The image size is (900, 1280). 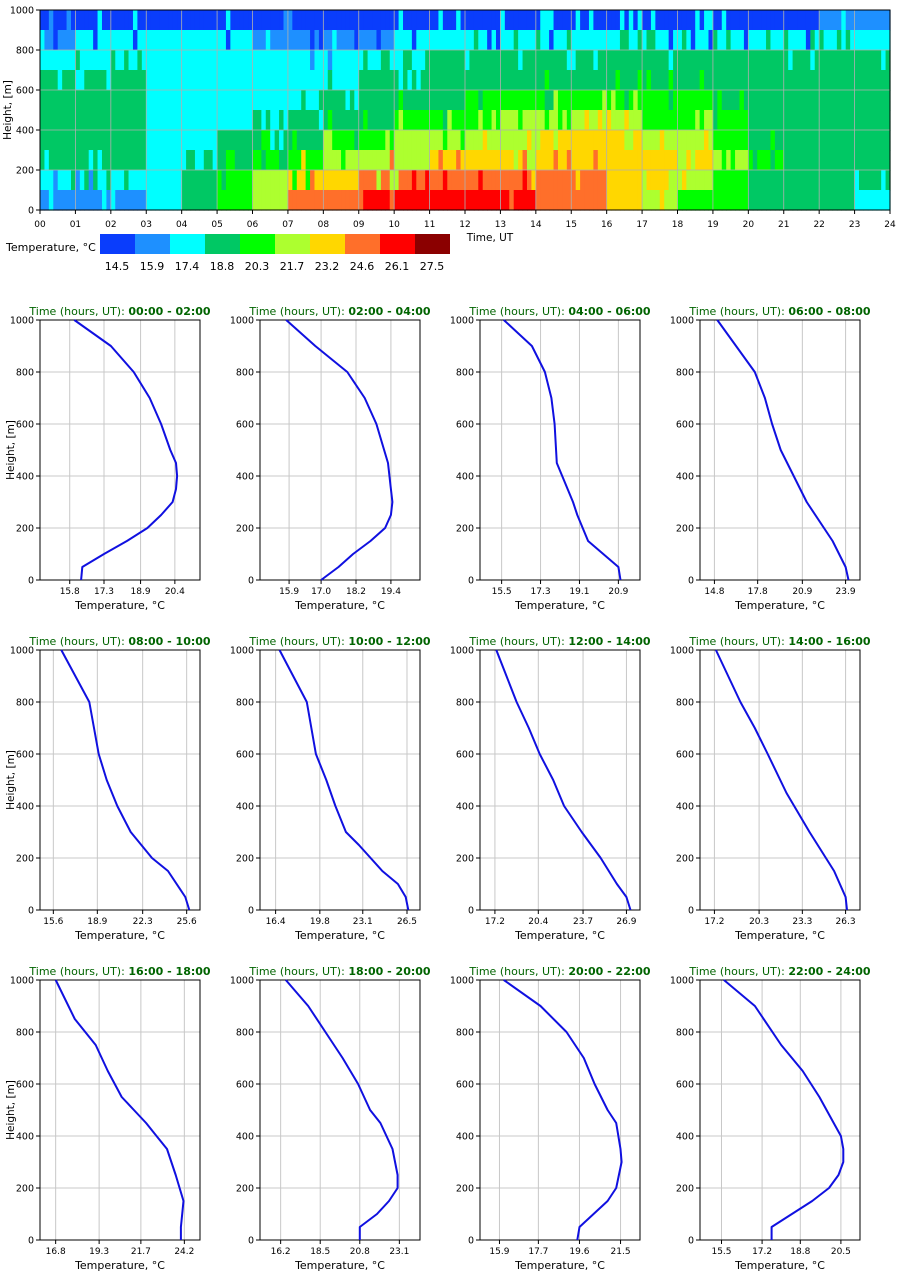 What do you see at coordinates (320, 1252) in the screenshot?
I see `profile-xtick-label: 18.5` at bounding box center [320, 1252].